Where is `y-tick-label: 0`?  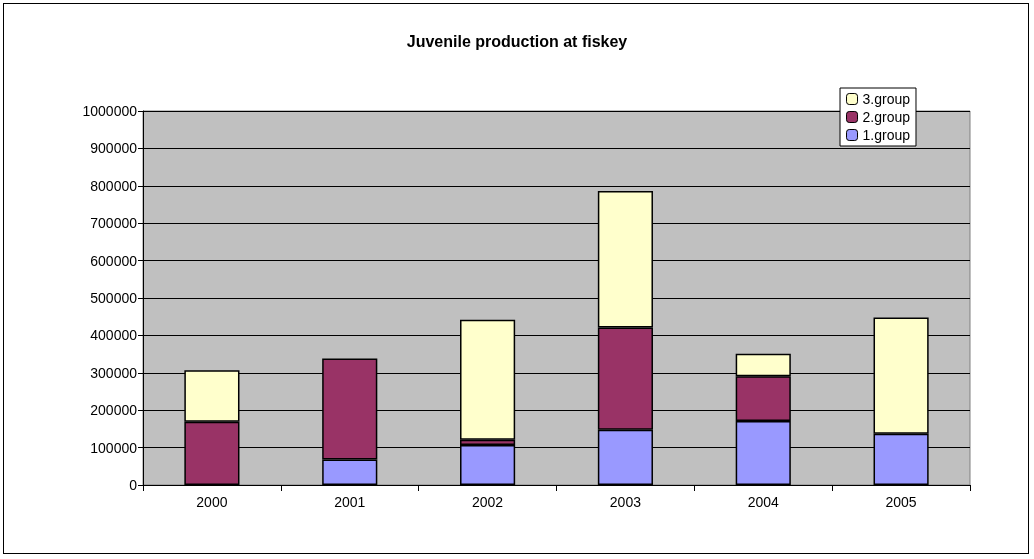 y-tick-label: 0 is located at coordinates (133, 485).